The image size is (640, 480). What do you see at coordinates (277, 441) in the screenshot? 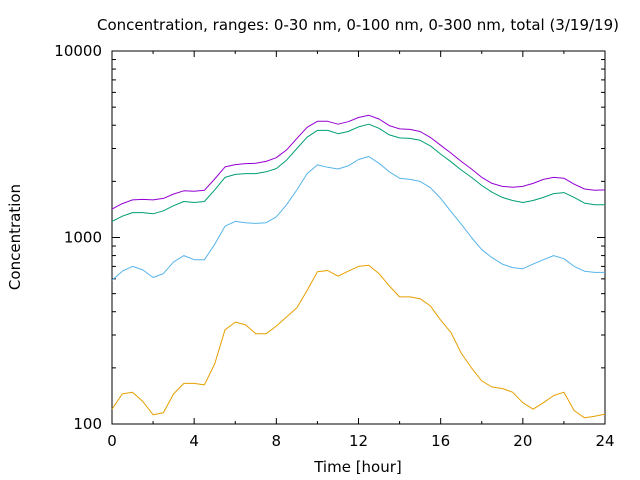
I see `x-tick-label: 8` at bounding box center [277, 441].